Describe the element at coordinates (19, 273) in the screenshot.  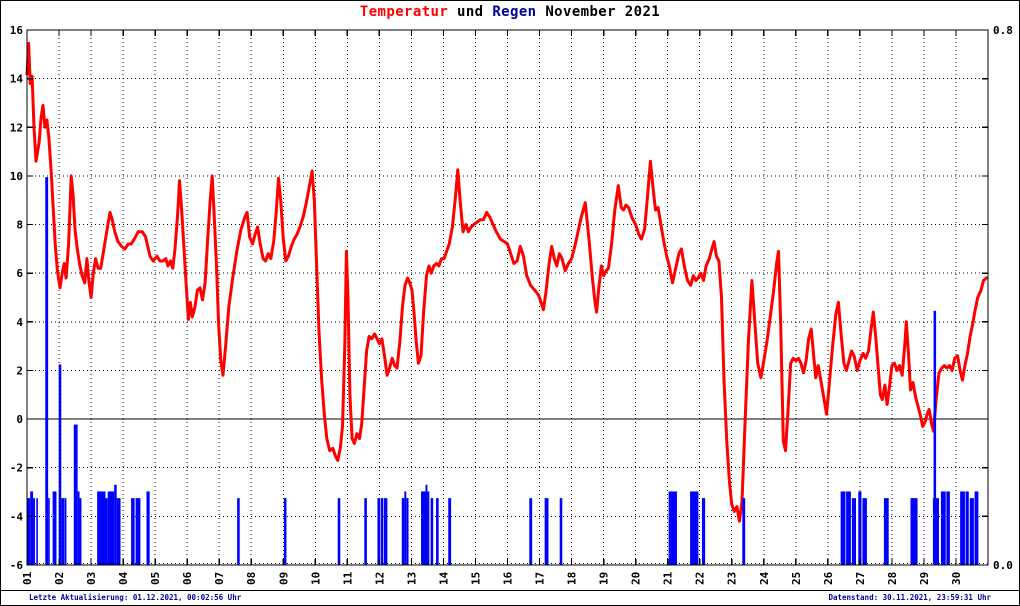
I see `y-left-tick-label: 6` at that location.